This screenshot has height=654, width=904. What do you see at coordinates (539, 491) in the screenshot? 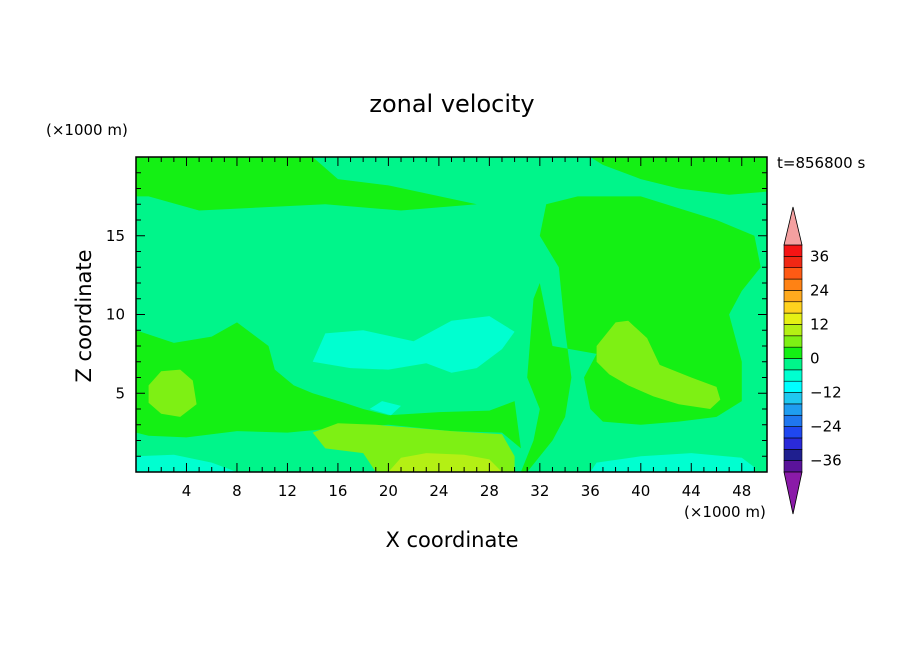
I see `x-tick-label: 32` at bounding box center [539, 491].